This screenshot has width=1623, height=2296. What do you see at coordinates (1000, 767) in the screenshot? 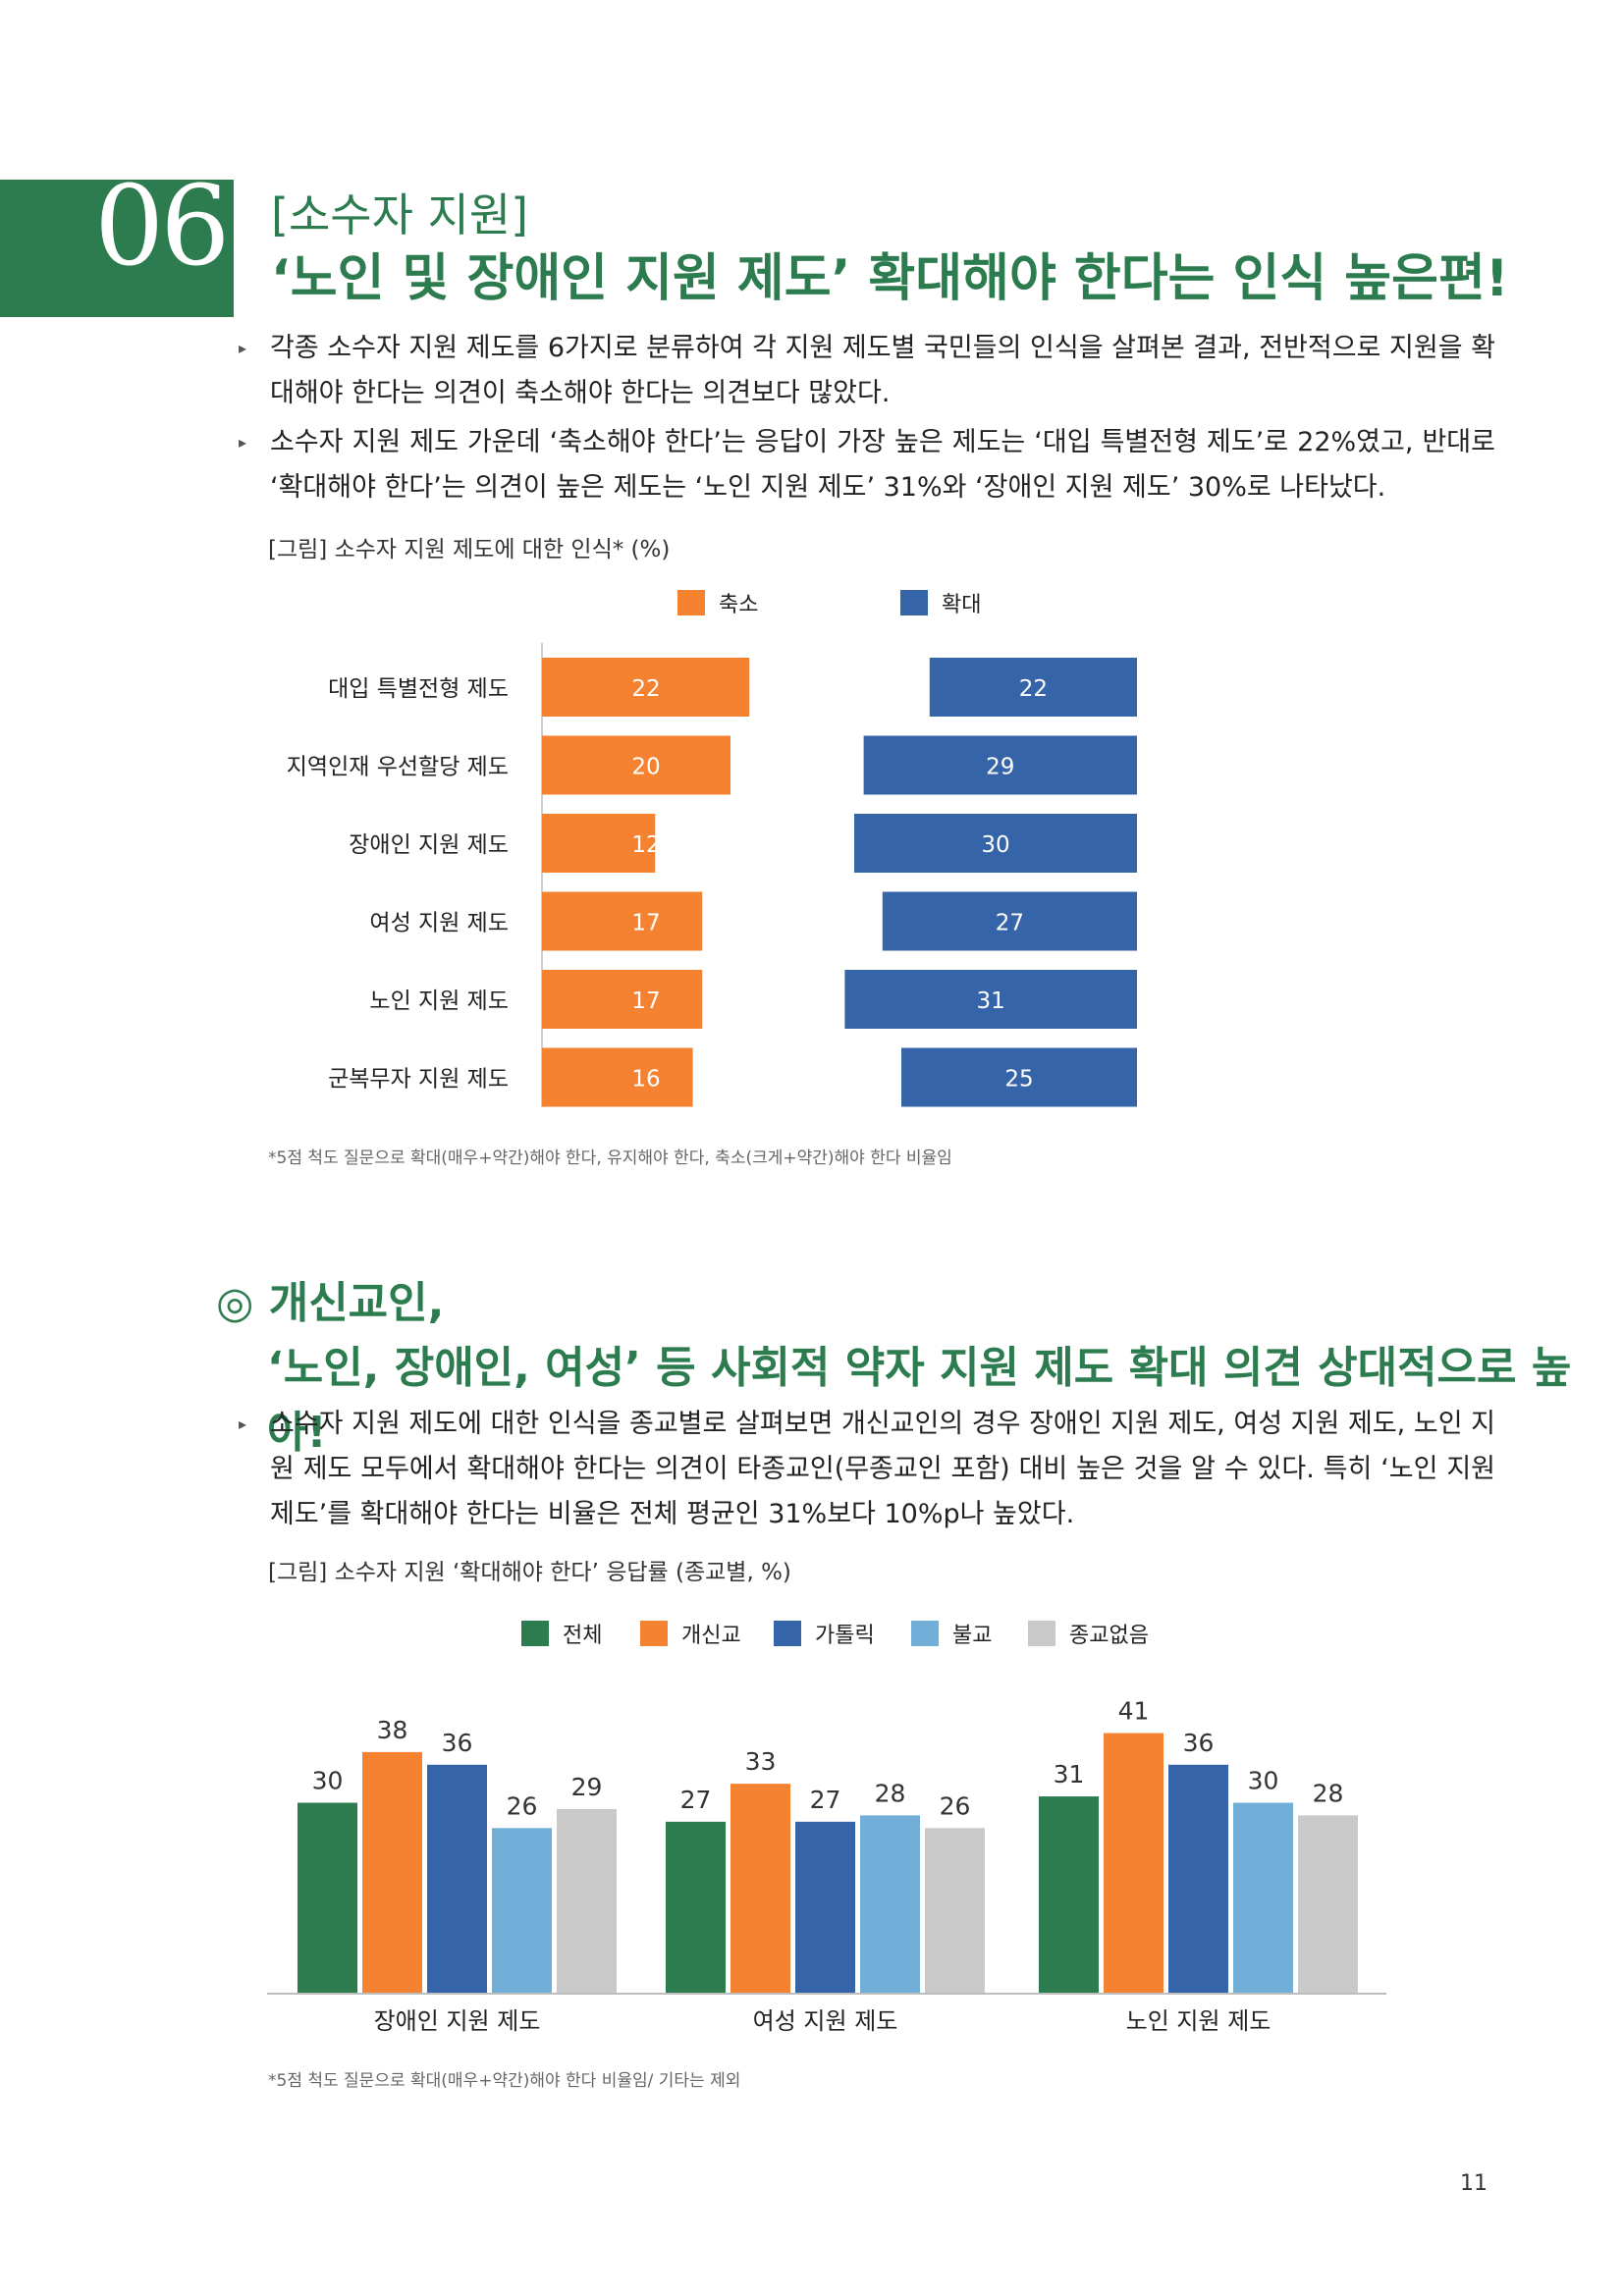
I see `data-label-expand: 29` at bounding box center [1000, 767].